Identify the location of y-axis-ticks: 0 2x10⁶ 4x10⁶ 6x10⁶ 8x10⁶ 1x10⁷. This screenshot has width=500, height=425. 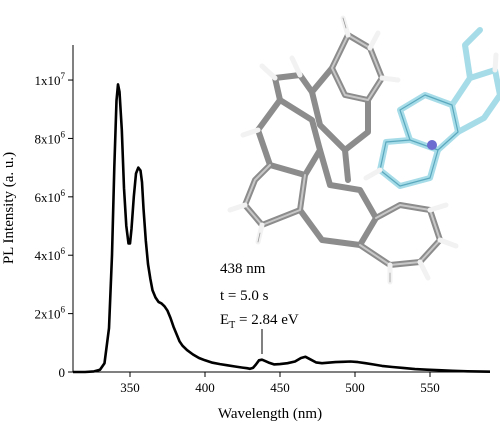
(54, 225).